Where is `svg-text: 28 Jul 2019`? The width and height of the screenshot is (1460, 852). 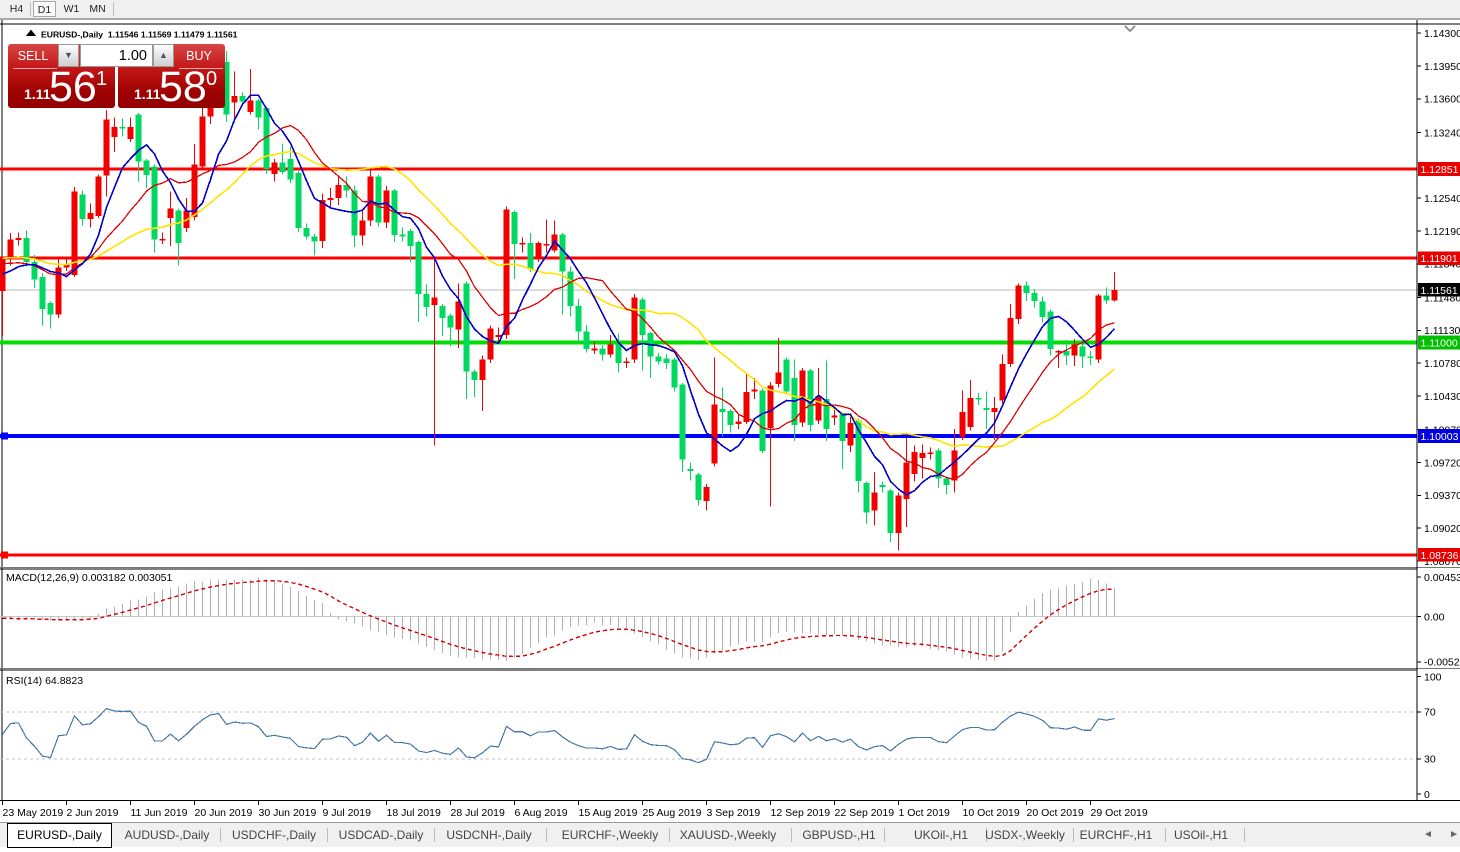
svg-text: 28 Jul 2019 is located at coordinates (478, 813).